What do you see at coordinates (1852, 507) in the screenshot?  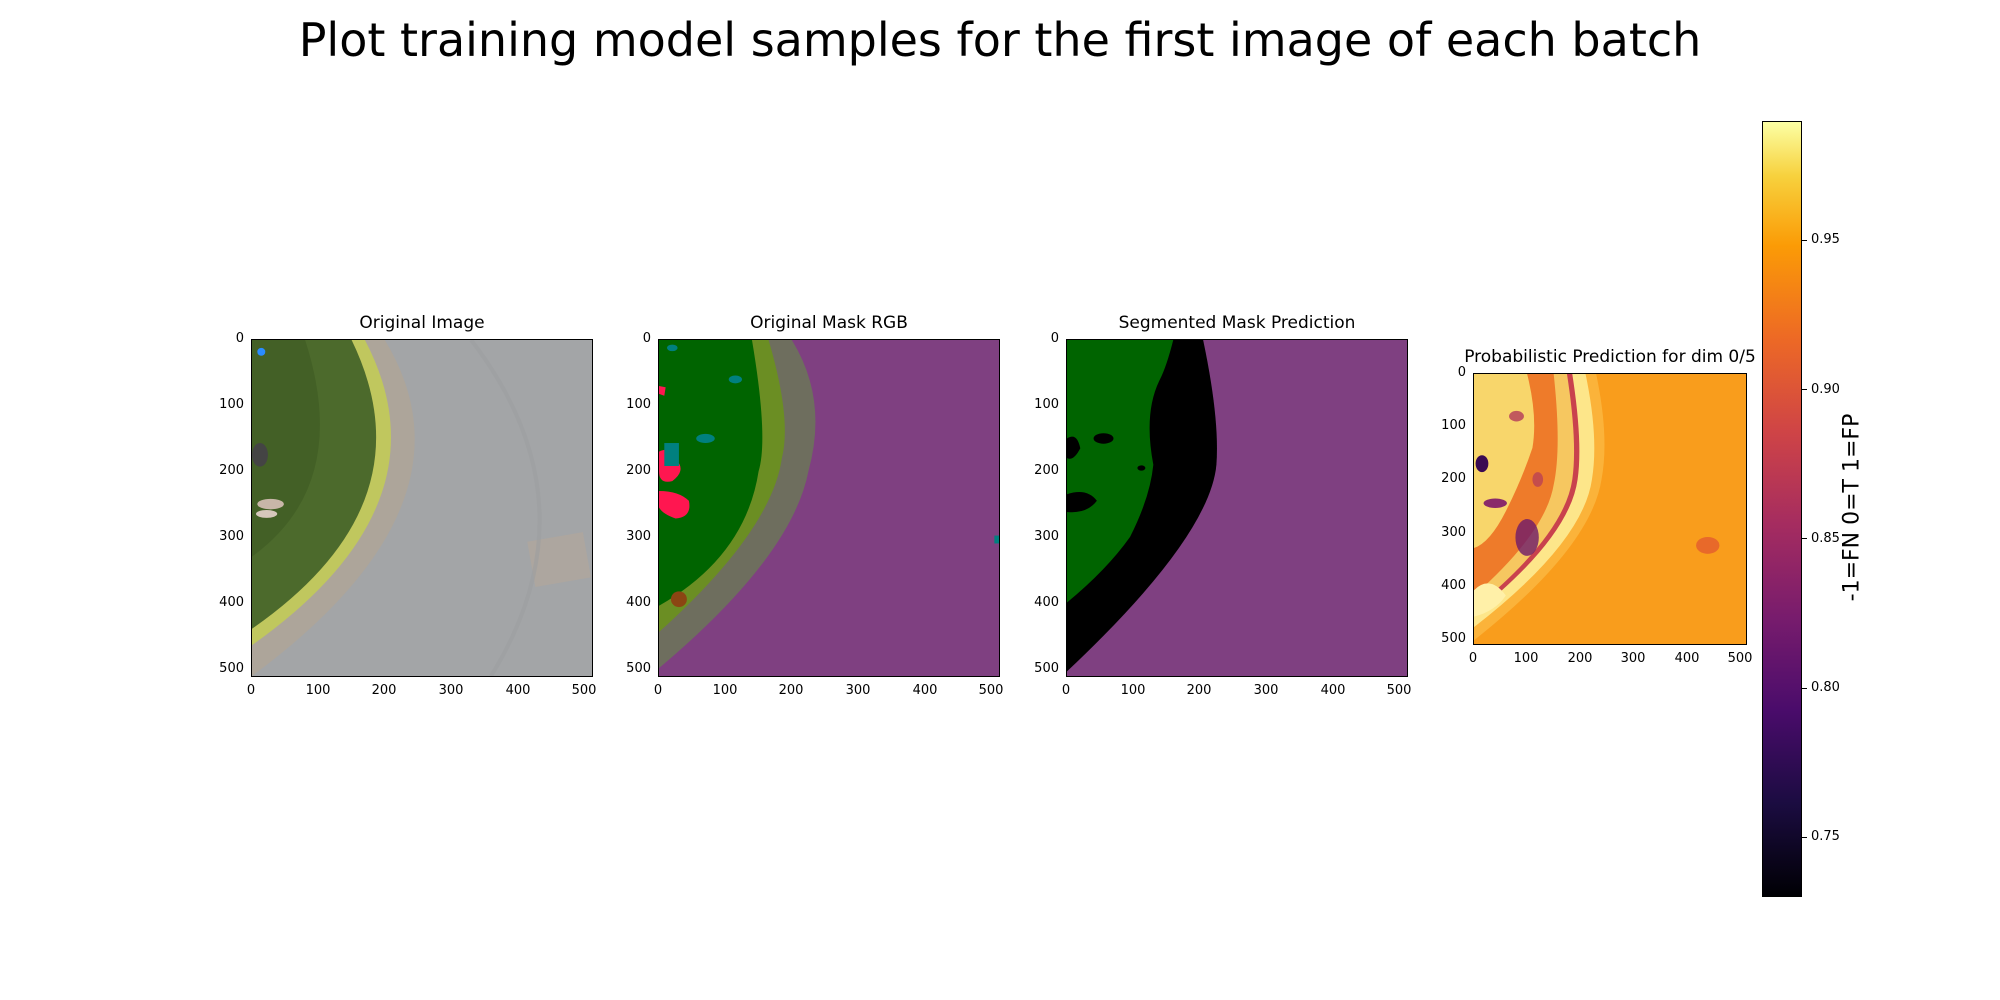 I see `colorbar-label: -1=FN 0=T 1=FP` at bounding box center [1852, 507].